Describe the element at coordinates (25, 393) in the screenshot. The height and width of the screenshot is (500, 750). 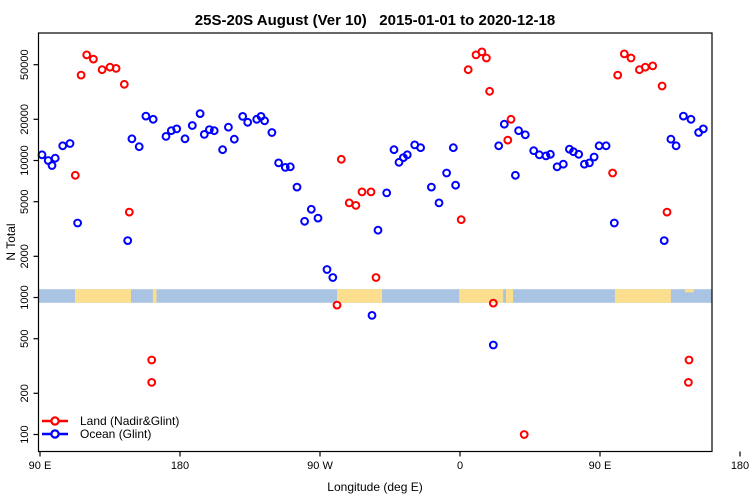
I see `y-tick-label: 200` at that location.